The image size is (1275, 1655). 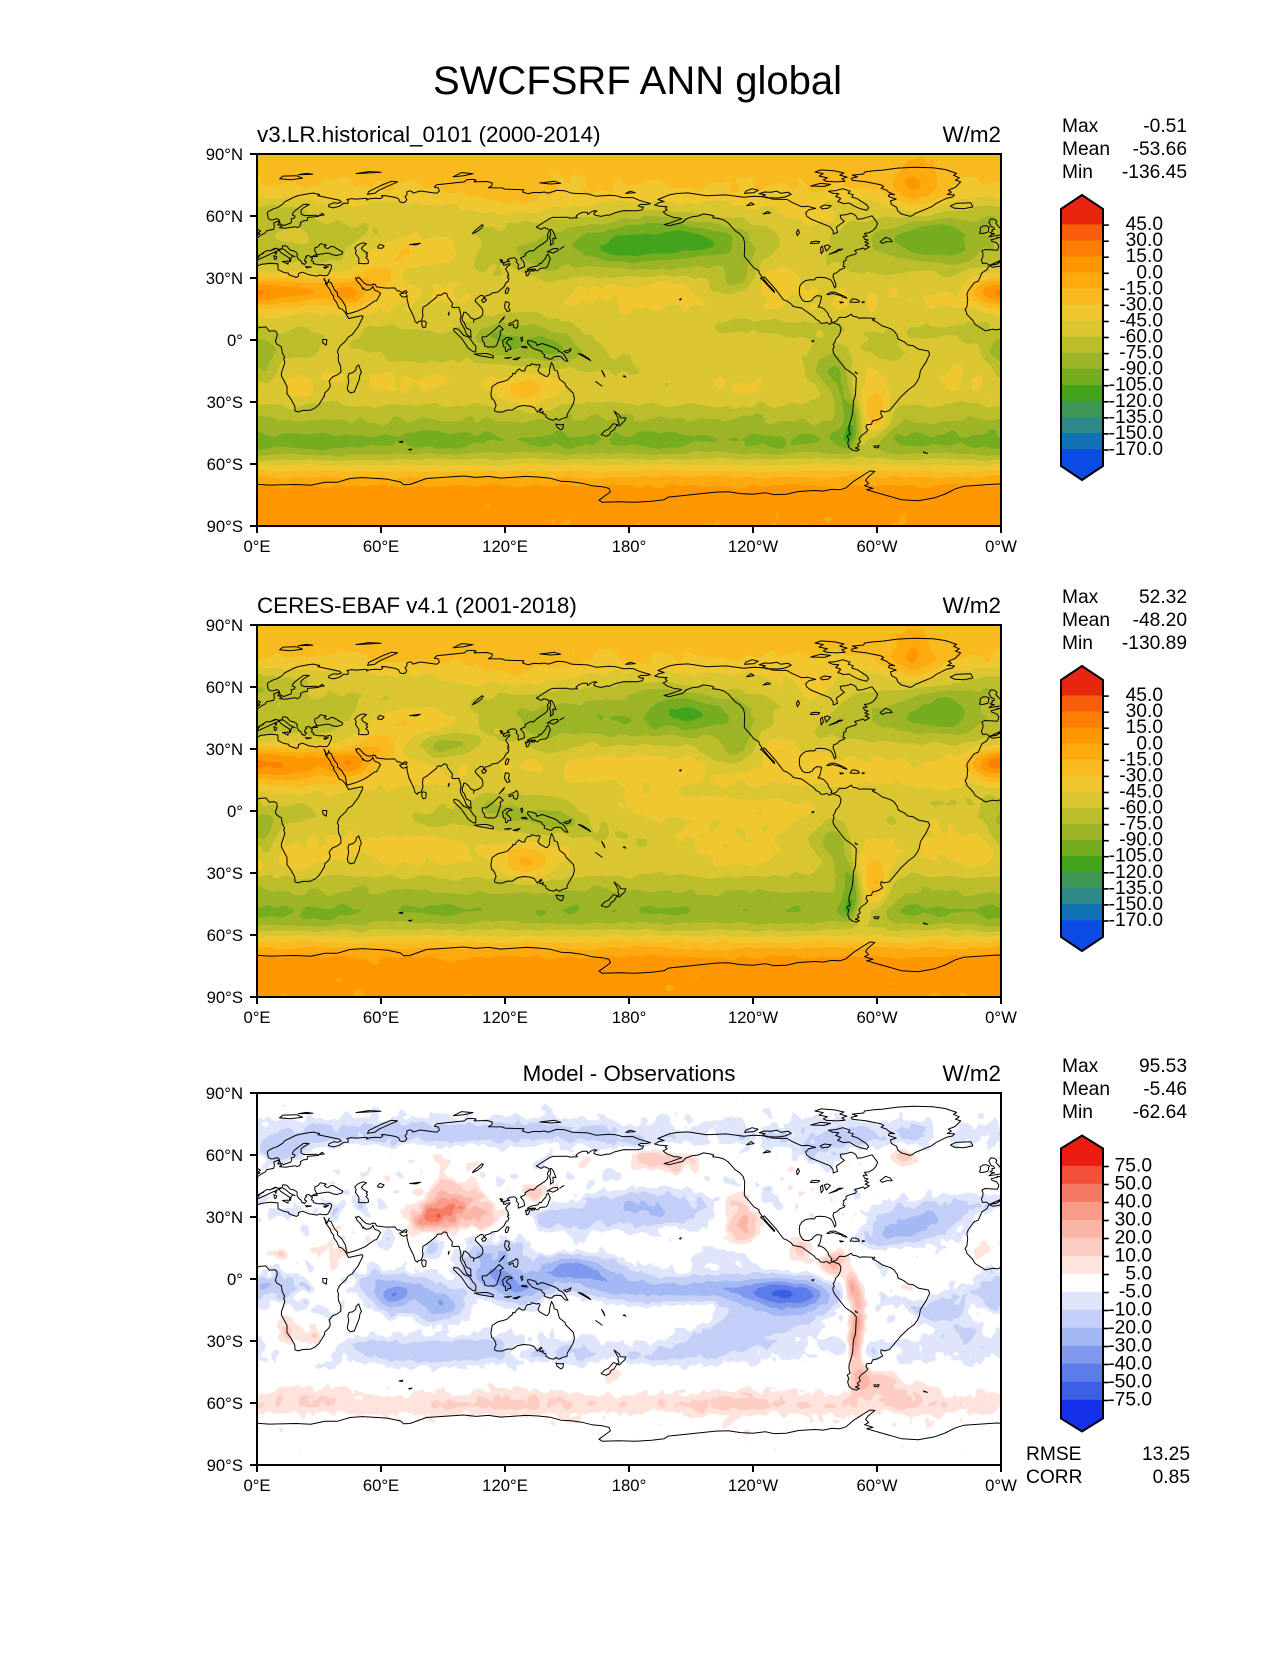 What do you see at coordinates (1130, 1327) in the screenshot?
I see `svg-text: -20.0` at bounding box center [1130, 1327].